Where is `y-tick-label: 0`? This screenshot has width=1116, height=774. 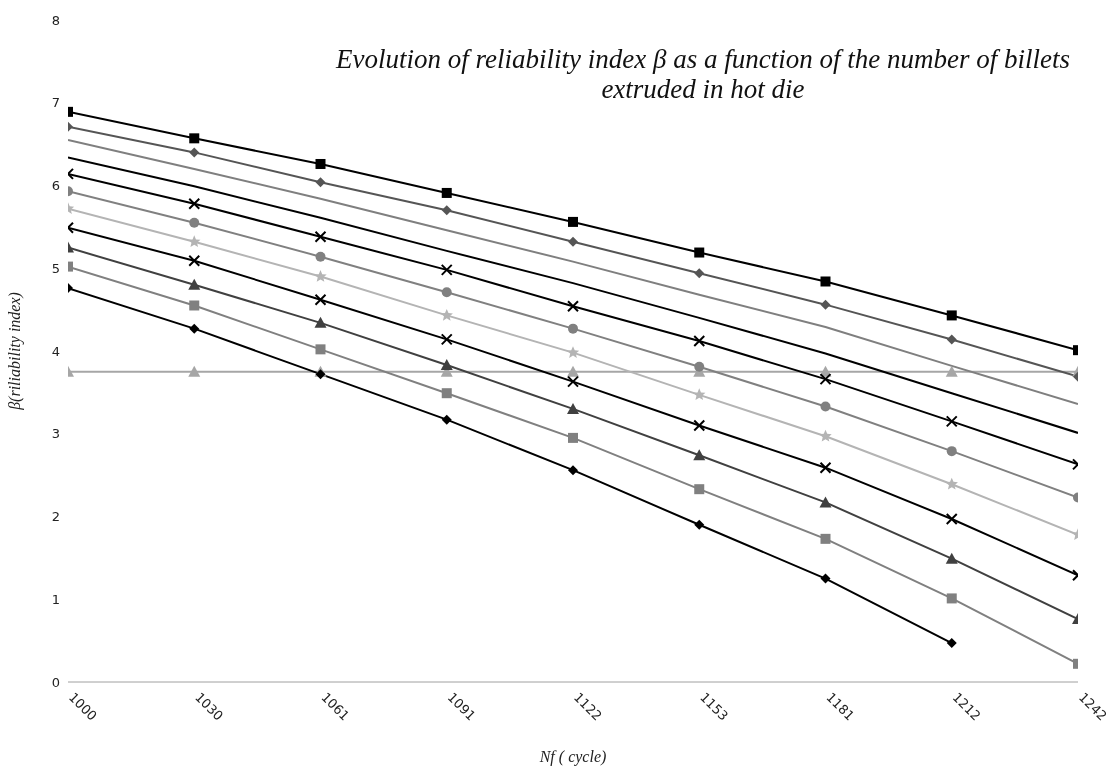 y-tick-label: 0 is located at coordinates (55, 682).